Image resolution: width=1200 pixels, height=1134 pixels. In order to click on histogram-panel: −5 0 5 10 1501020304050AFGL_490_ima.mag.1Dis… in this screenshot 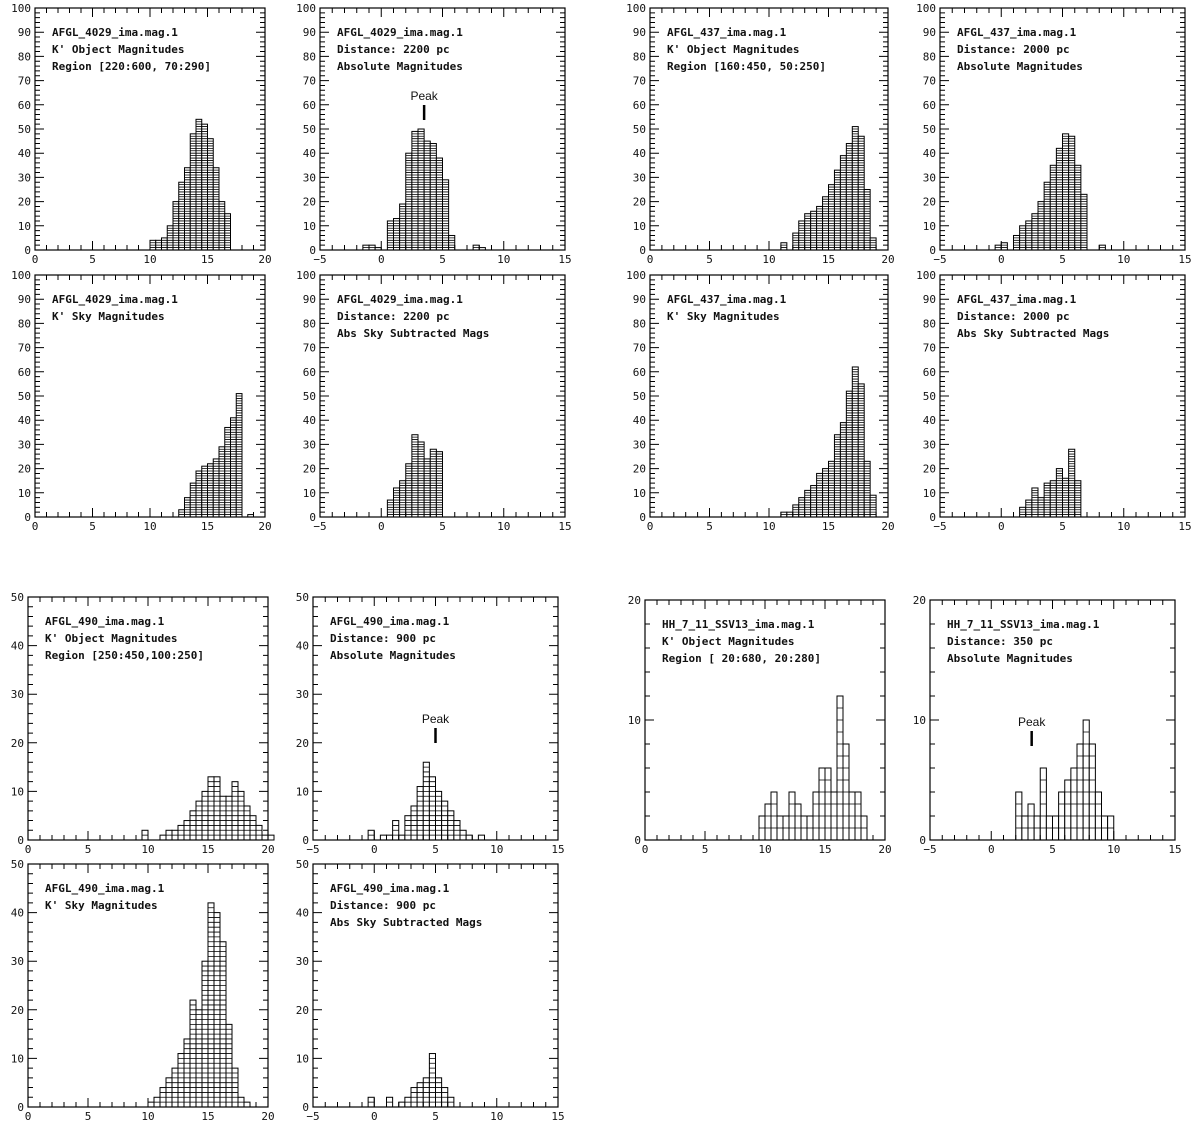, I will do `click(430, 723)`.